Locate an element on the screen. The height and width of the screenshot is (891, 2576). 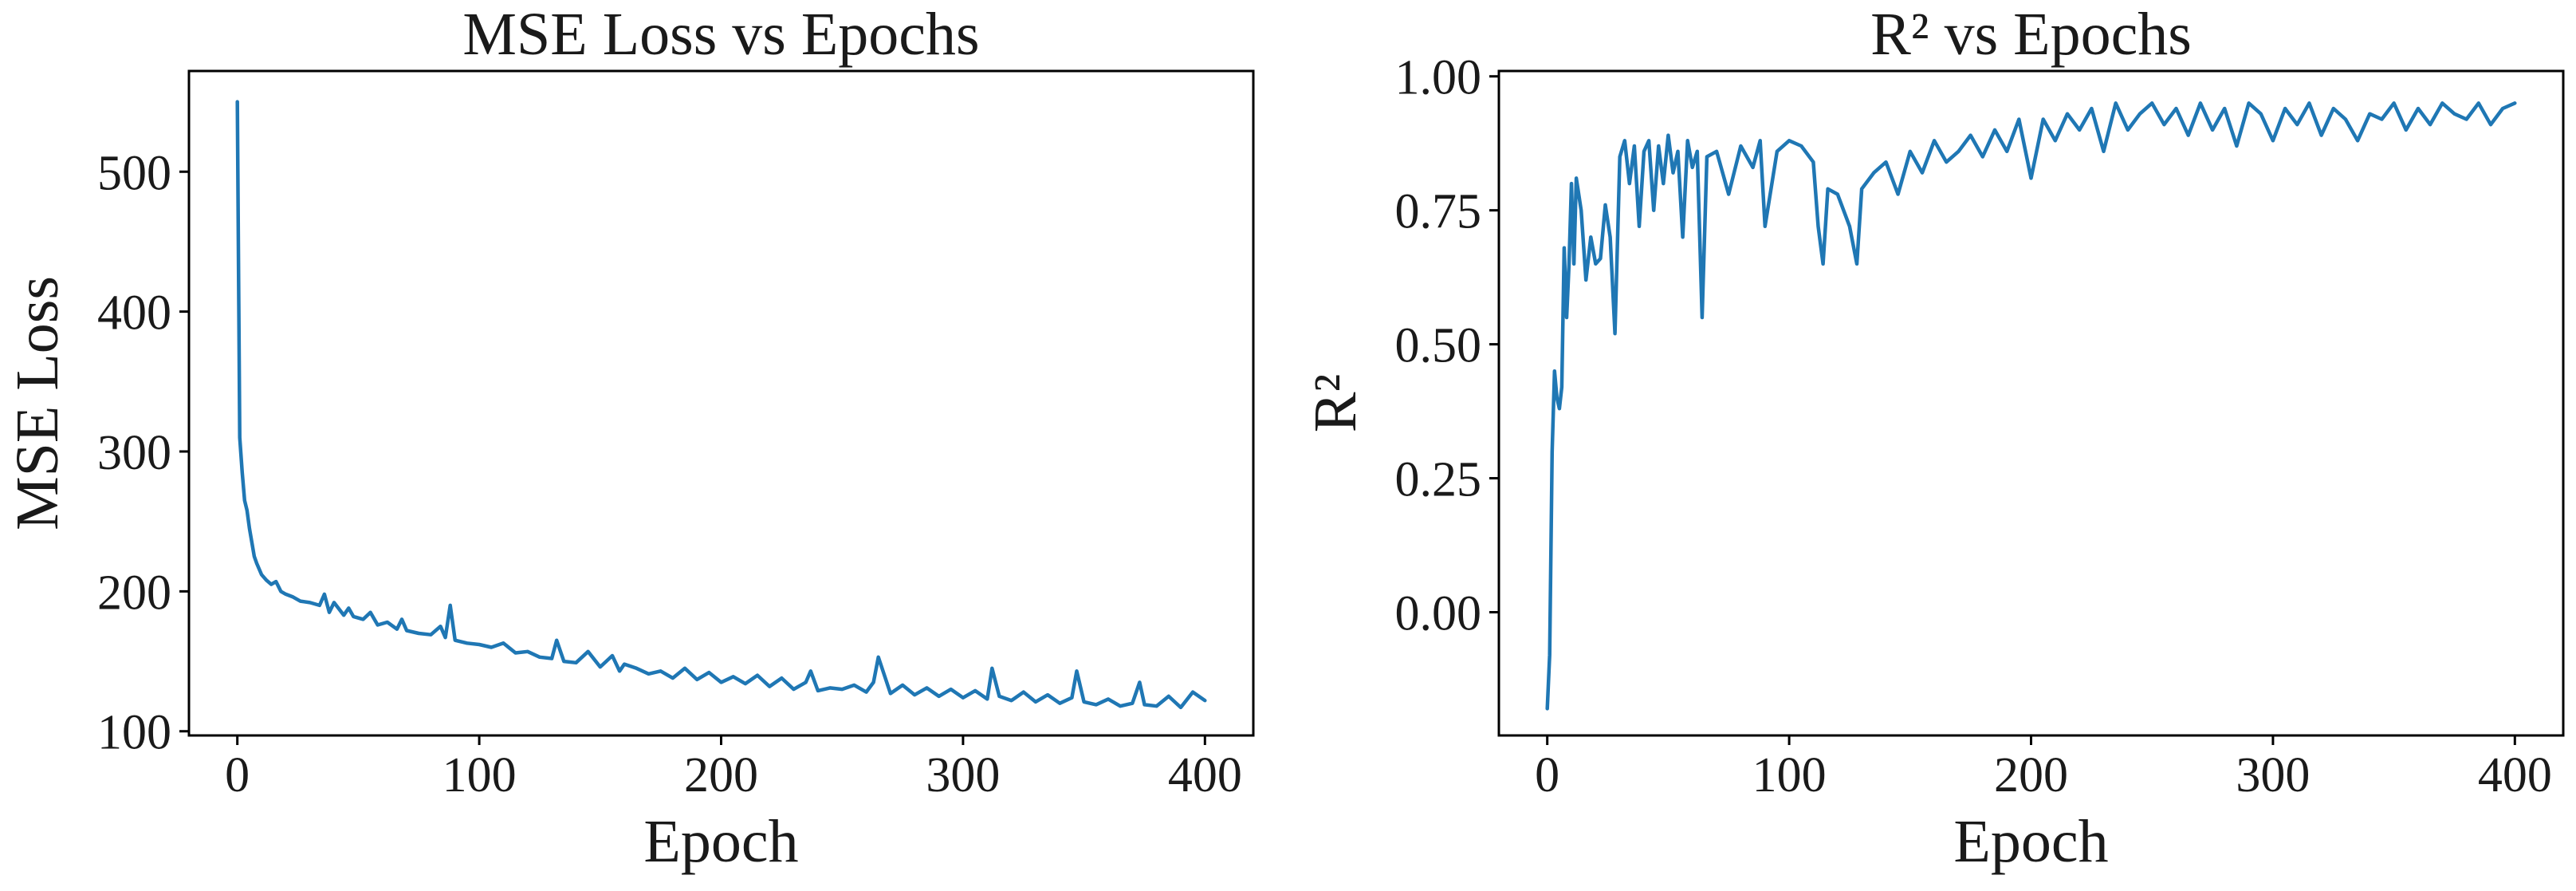
mse-y-tick-label: 100 is located at coordinates (134, 733).